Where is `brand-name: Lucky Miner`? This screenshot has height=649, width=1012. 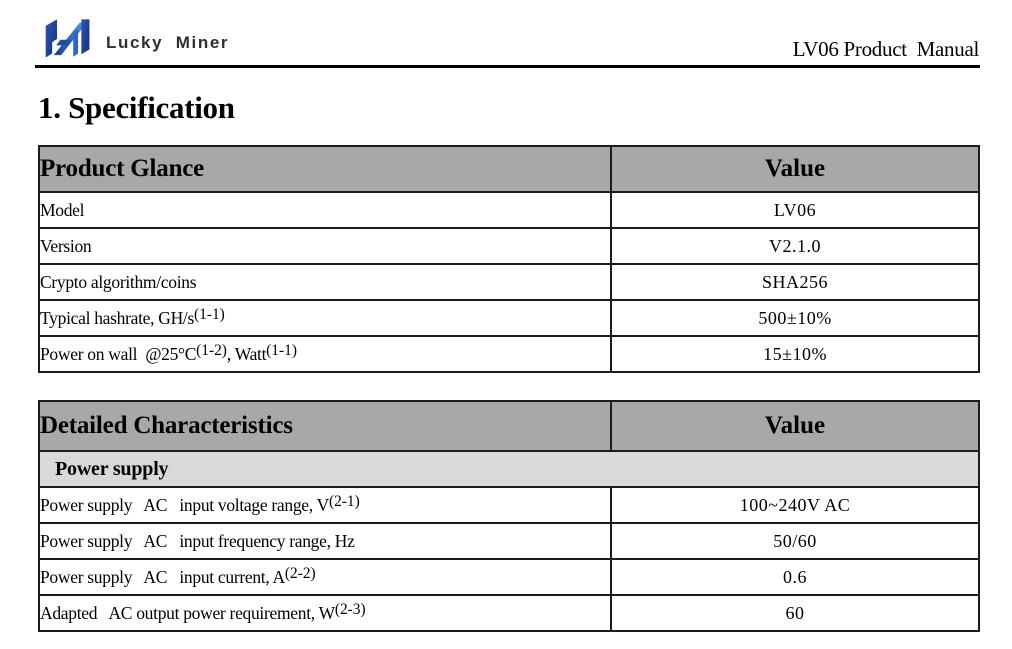 brand-name: Lucky Miner is located at coordinates (168, 42).